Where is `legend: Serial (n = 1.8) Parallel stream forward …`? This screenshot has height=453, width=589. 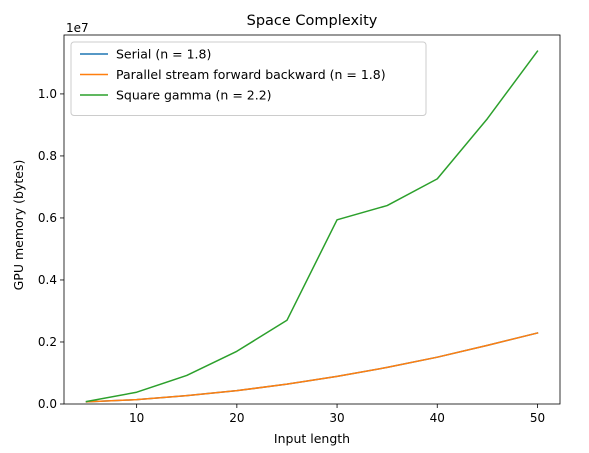
legend: Serial (n = 1.8) Parallel stream forward … is located at coordinates (248, 78).